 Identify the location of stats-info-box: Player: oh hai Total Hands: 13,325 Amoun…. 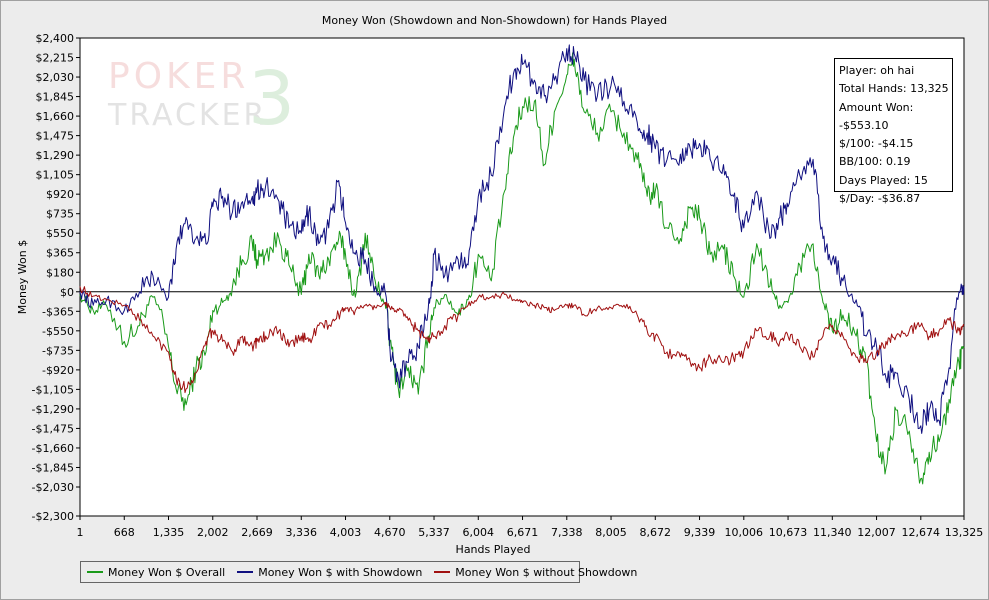
(893, 131).